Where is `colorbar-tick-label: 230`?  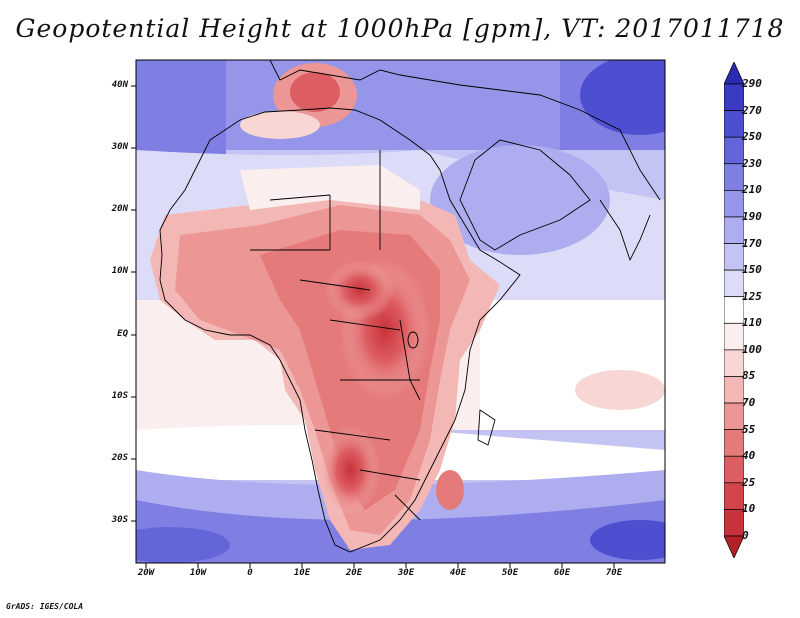 colorbar-tick-label: 230 is located at coordinates (752, 163).